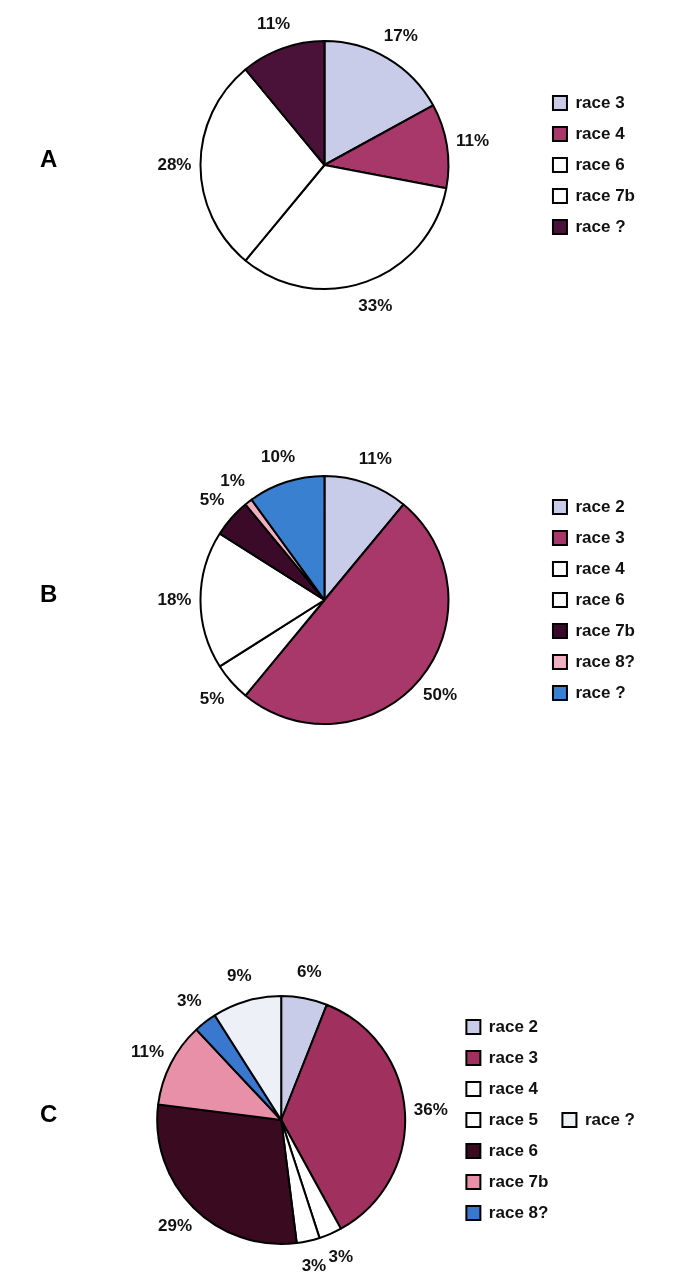 This screenshot has width=685, height=1284. I want to click on data-label: 36%, so click(430, 1110).